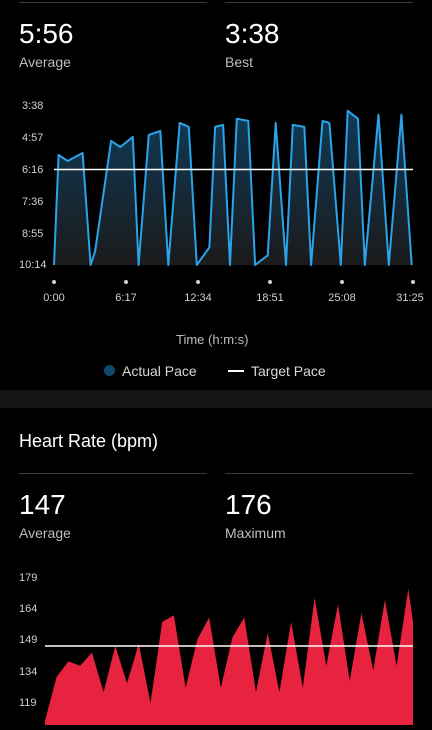 This screenshot has height=730, width=432. Describe the element at coordinates (198, 298) in the screenshot. I see `pace-x-tick: 12:34` at that location.